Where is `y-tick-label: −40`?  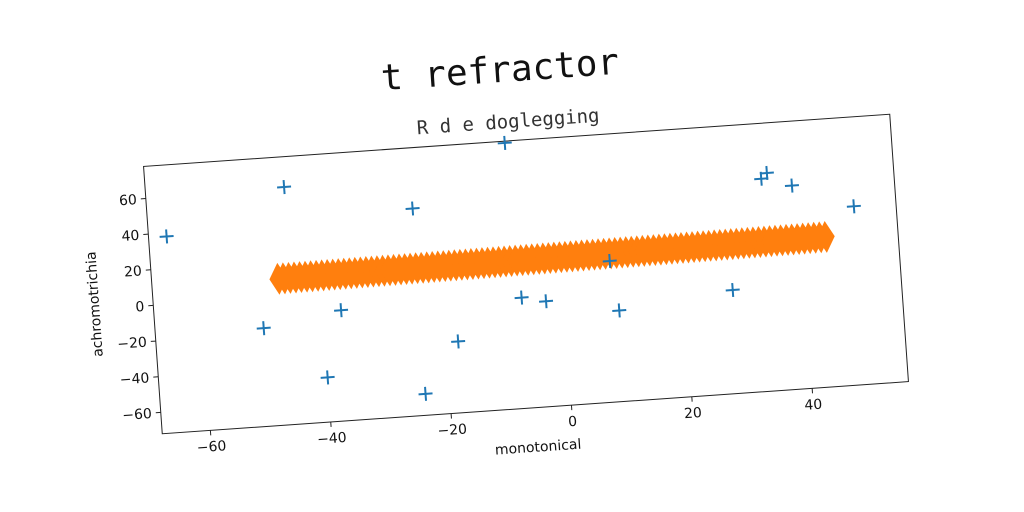
y-tick-label: −40 is located at coordinates (134, 379).